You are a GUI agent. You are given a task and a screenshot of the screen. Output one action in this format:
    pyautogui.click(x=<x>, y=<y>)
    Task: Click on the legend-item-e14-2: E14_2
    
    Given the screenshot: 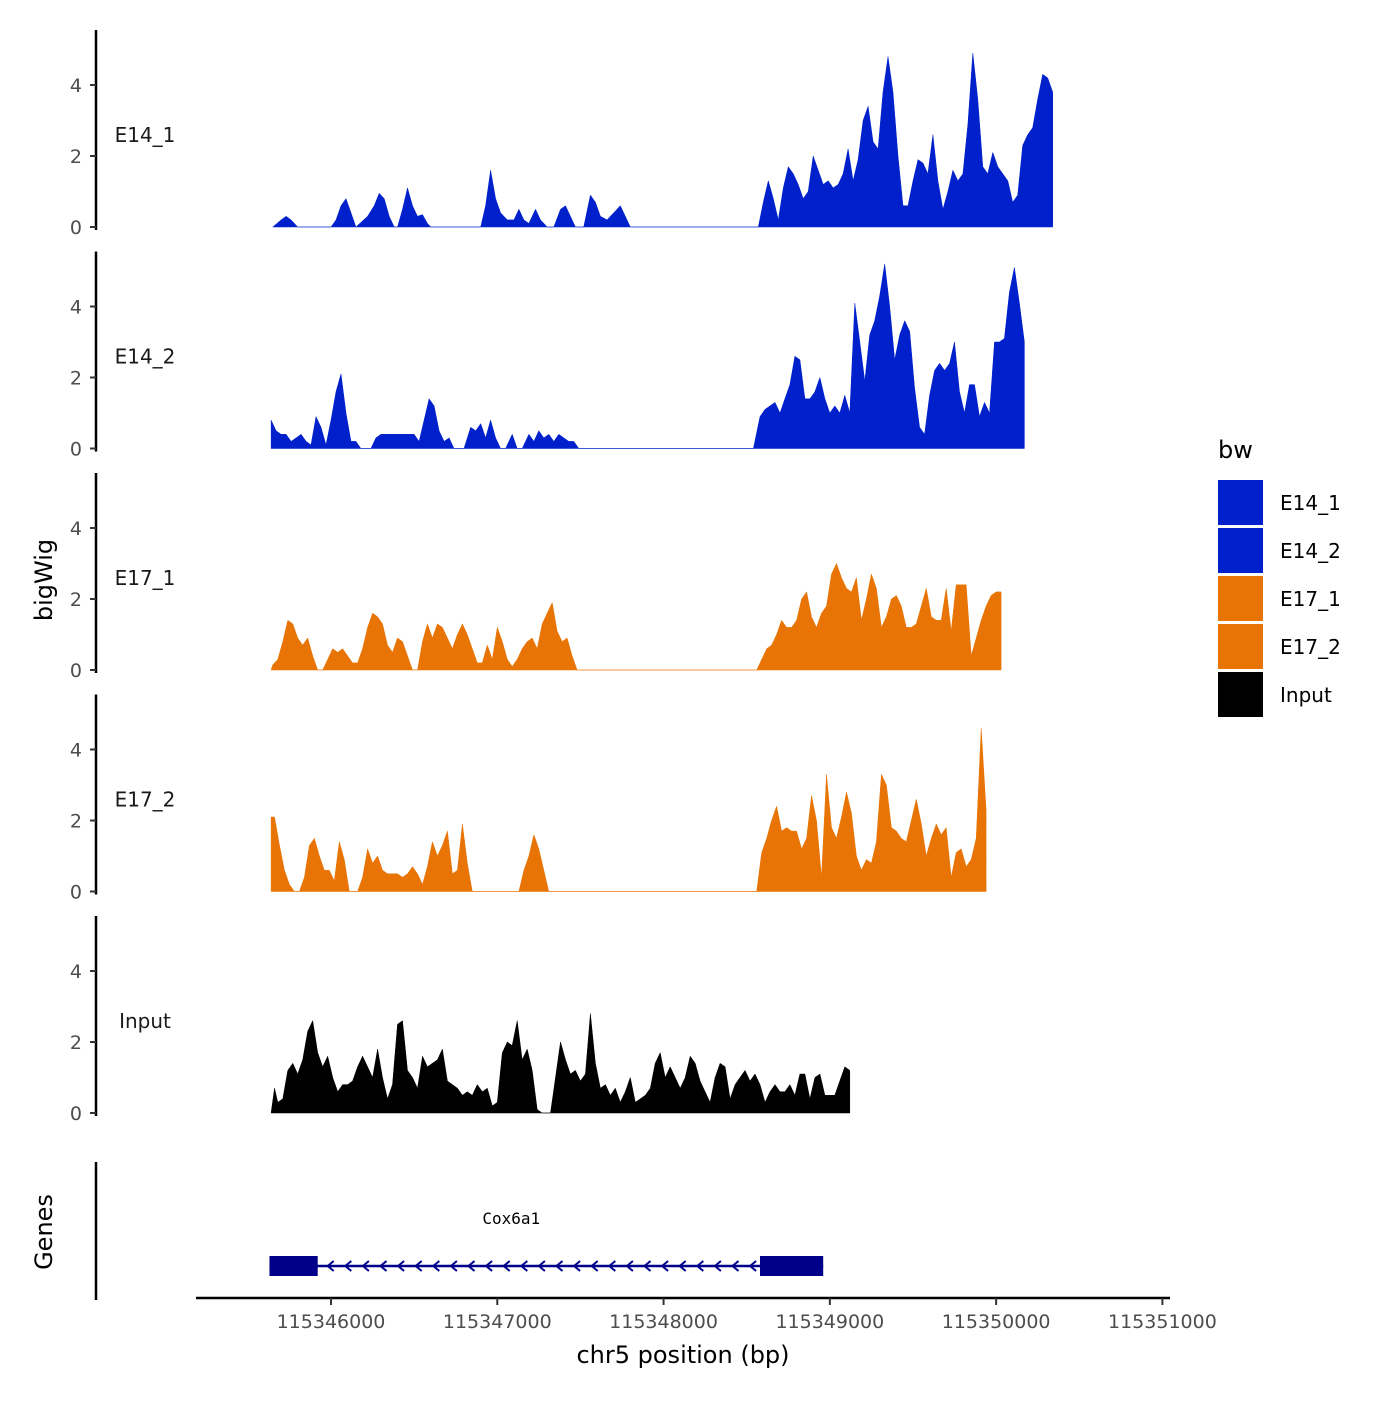 What is the action you would take?
    pyautogui.click(x=1279, y=550)
    